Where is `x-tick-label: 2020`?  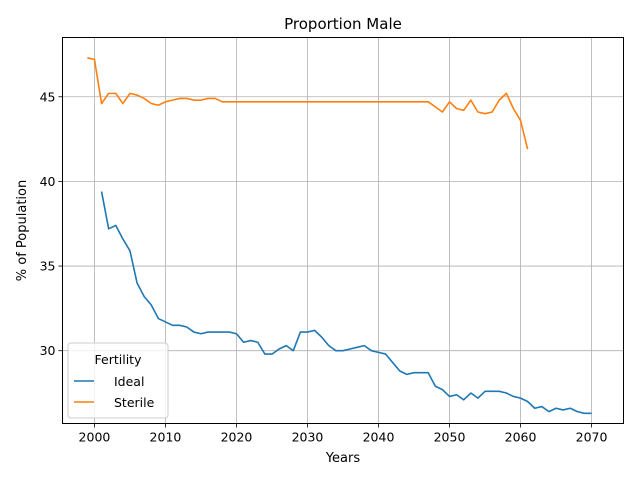 x-tick-label: 2020 is located at coordinates (237, 437).